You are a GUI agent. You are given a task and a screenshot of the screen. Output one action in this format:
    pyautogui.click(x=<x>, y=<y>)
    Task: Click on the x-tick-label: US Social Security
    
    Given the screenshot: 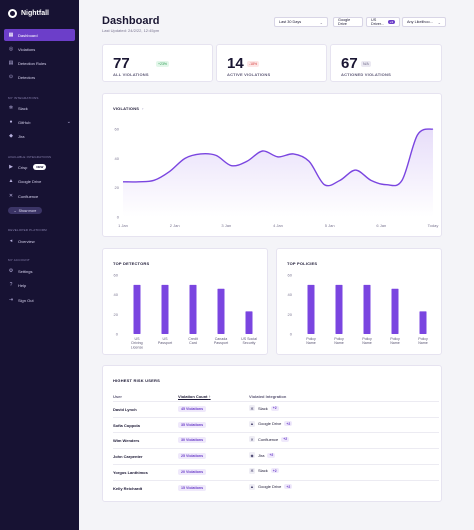 What is the action you would take?
    pyautogui.click(x=249, y=341)
    